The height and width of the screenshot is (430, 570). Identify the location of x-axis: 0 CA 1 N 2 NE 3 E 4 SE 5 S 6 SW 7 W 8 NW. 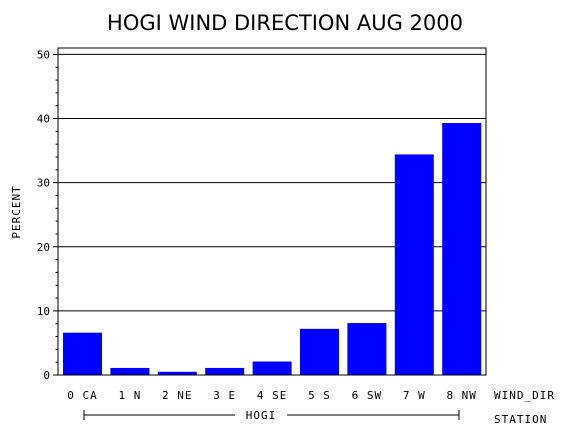
(272, 395).